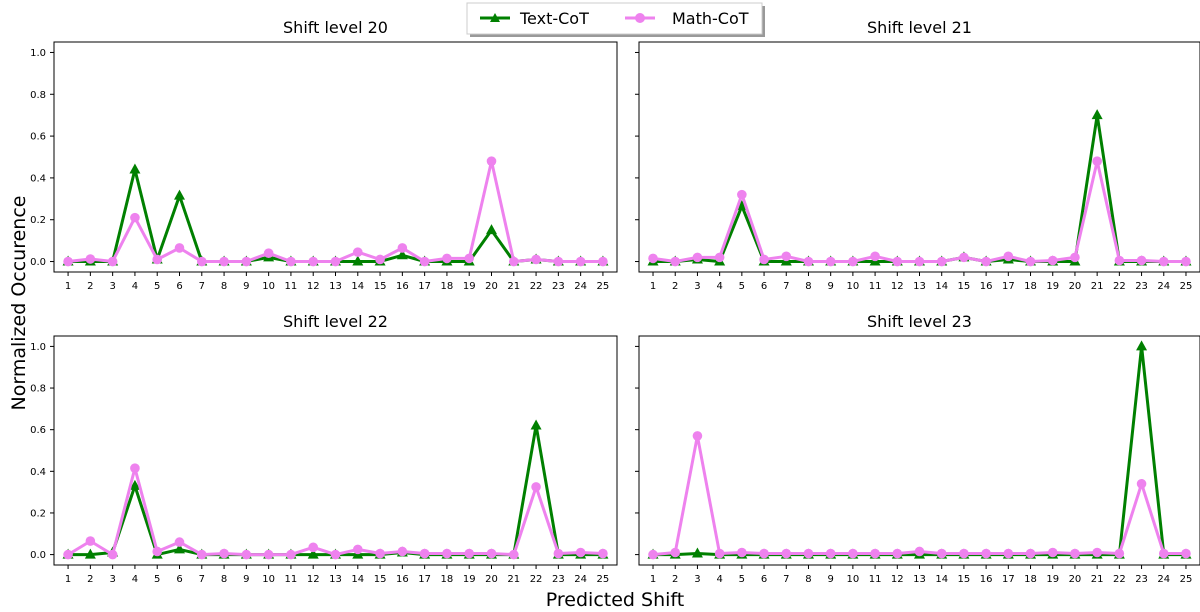  What do you see at coordinates (615, 19) in the screenshot?
I see `legend: Text-CoT Math-CoT` at bounding box center [615, 19].